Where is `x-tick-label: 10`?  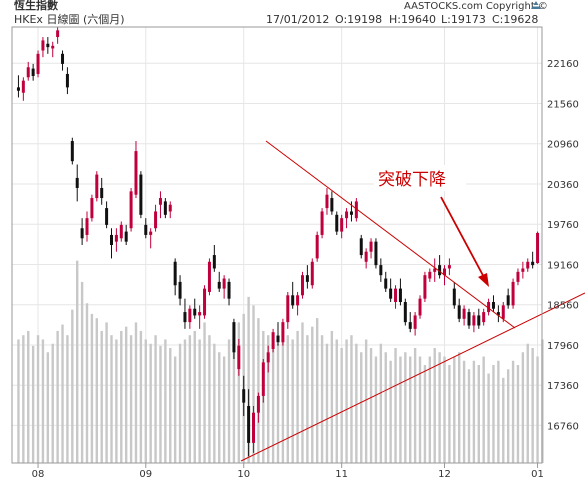 x-tick-label: 10 is located at coordinates (243, 474).